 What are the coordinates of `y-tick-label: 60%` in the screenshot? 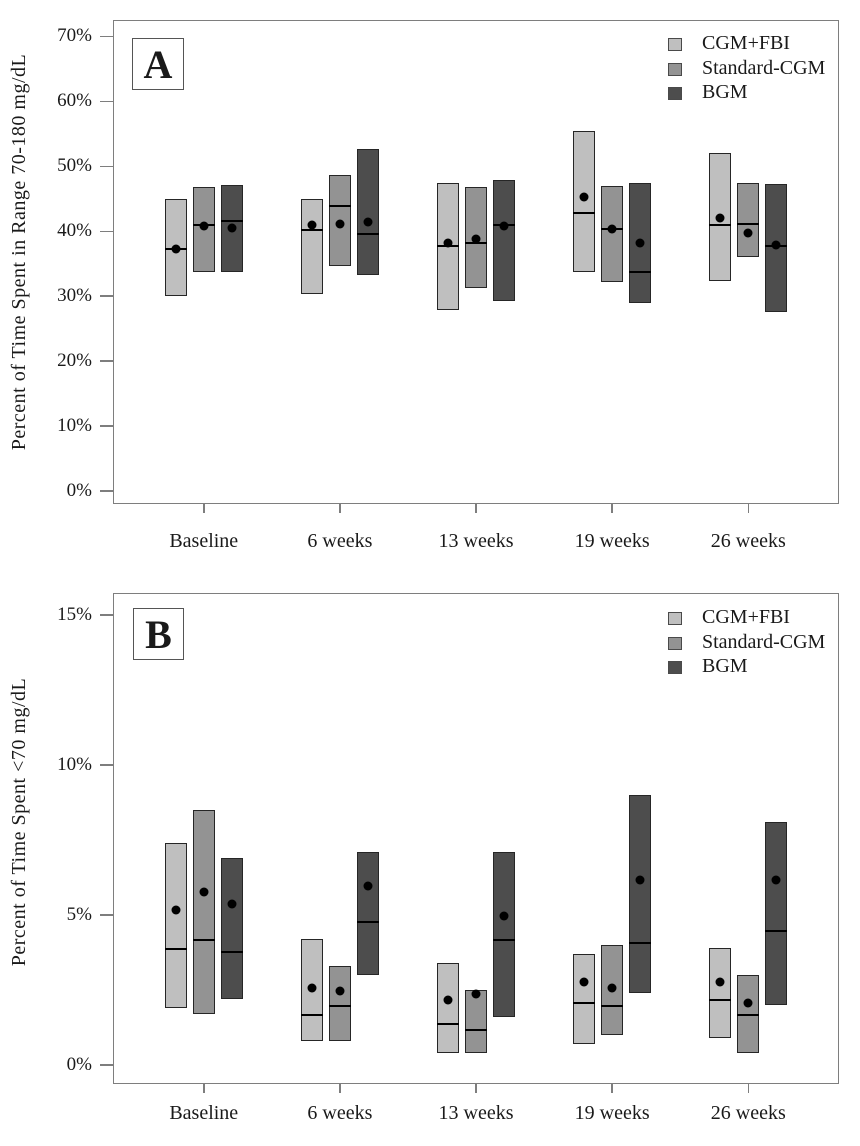 It's located at (74, 101).